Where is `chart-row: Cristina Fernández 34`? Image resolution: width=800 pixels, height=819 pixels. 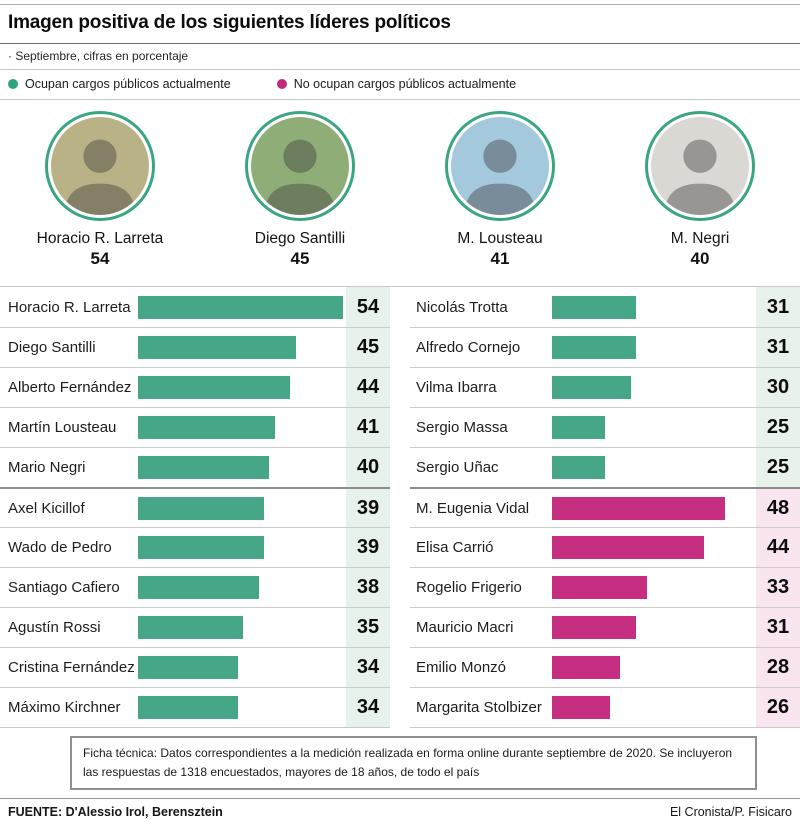
chart-row: Cristina Fernández 34 is located at coordinates (195, 667).